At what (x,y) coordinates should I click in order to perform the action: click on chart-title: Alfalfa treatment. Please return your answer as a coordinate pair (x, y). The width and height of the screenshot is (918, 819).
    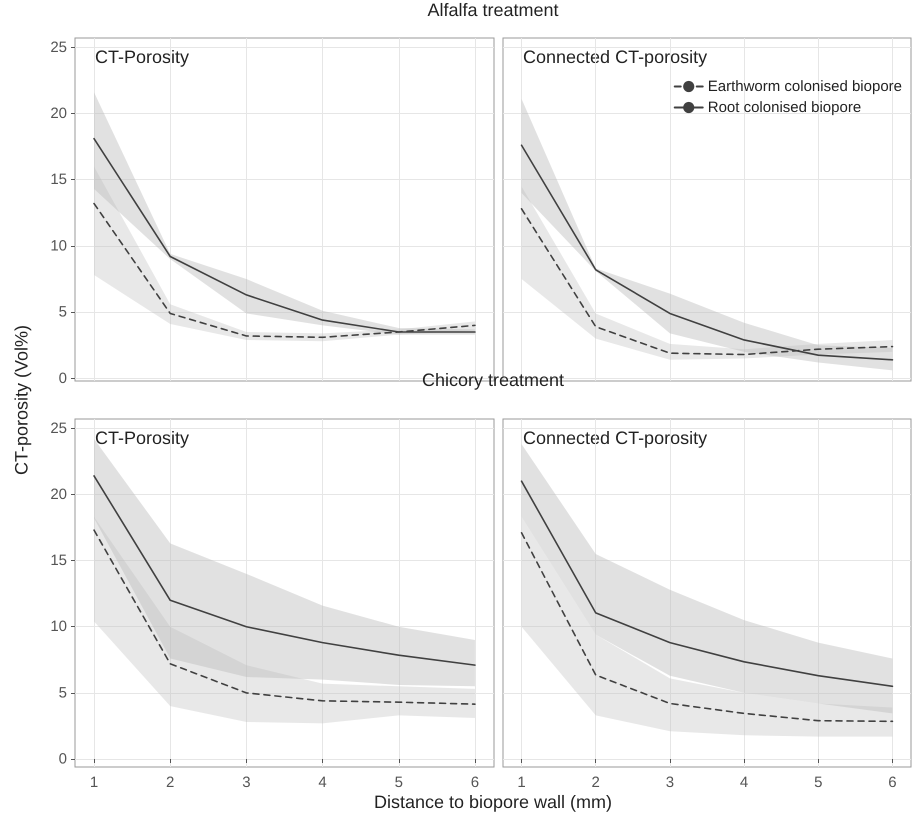
    Looking at the image, I should click on (493, 10).